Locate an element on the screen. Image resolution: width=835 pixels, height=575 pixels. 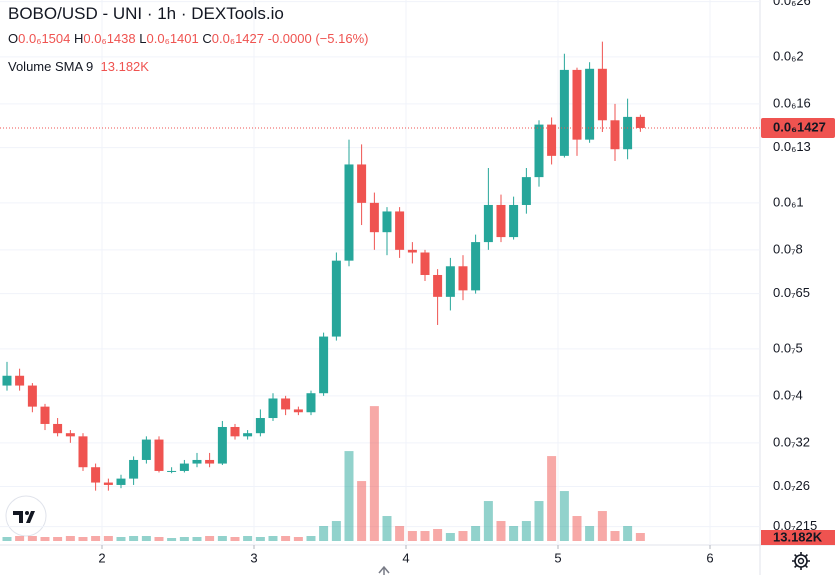
settings-gear is located at coordinates (801, 561).